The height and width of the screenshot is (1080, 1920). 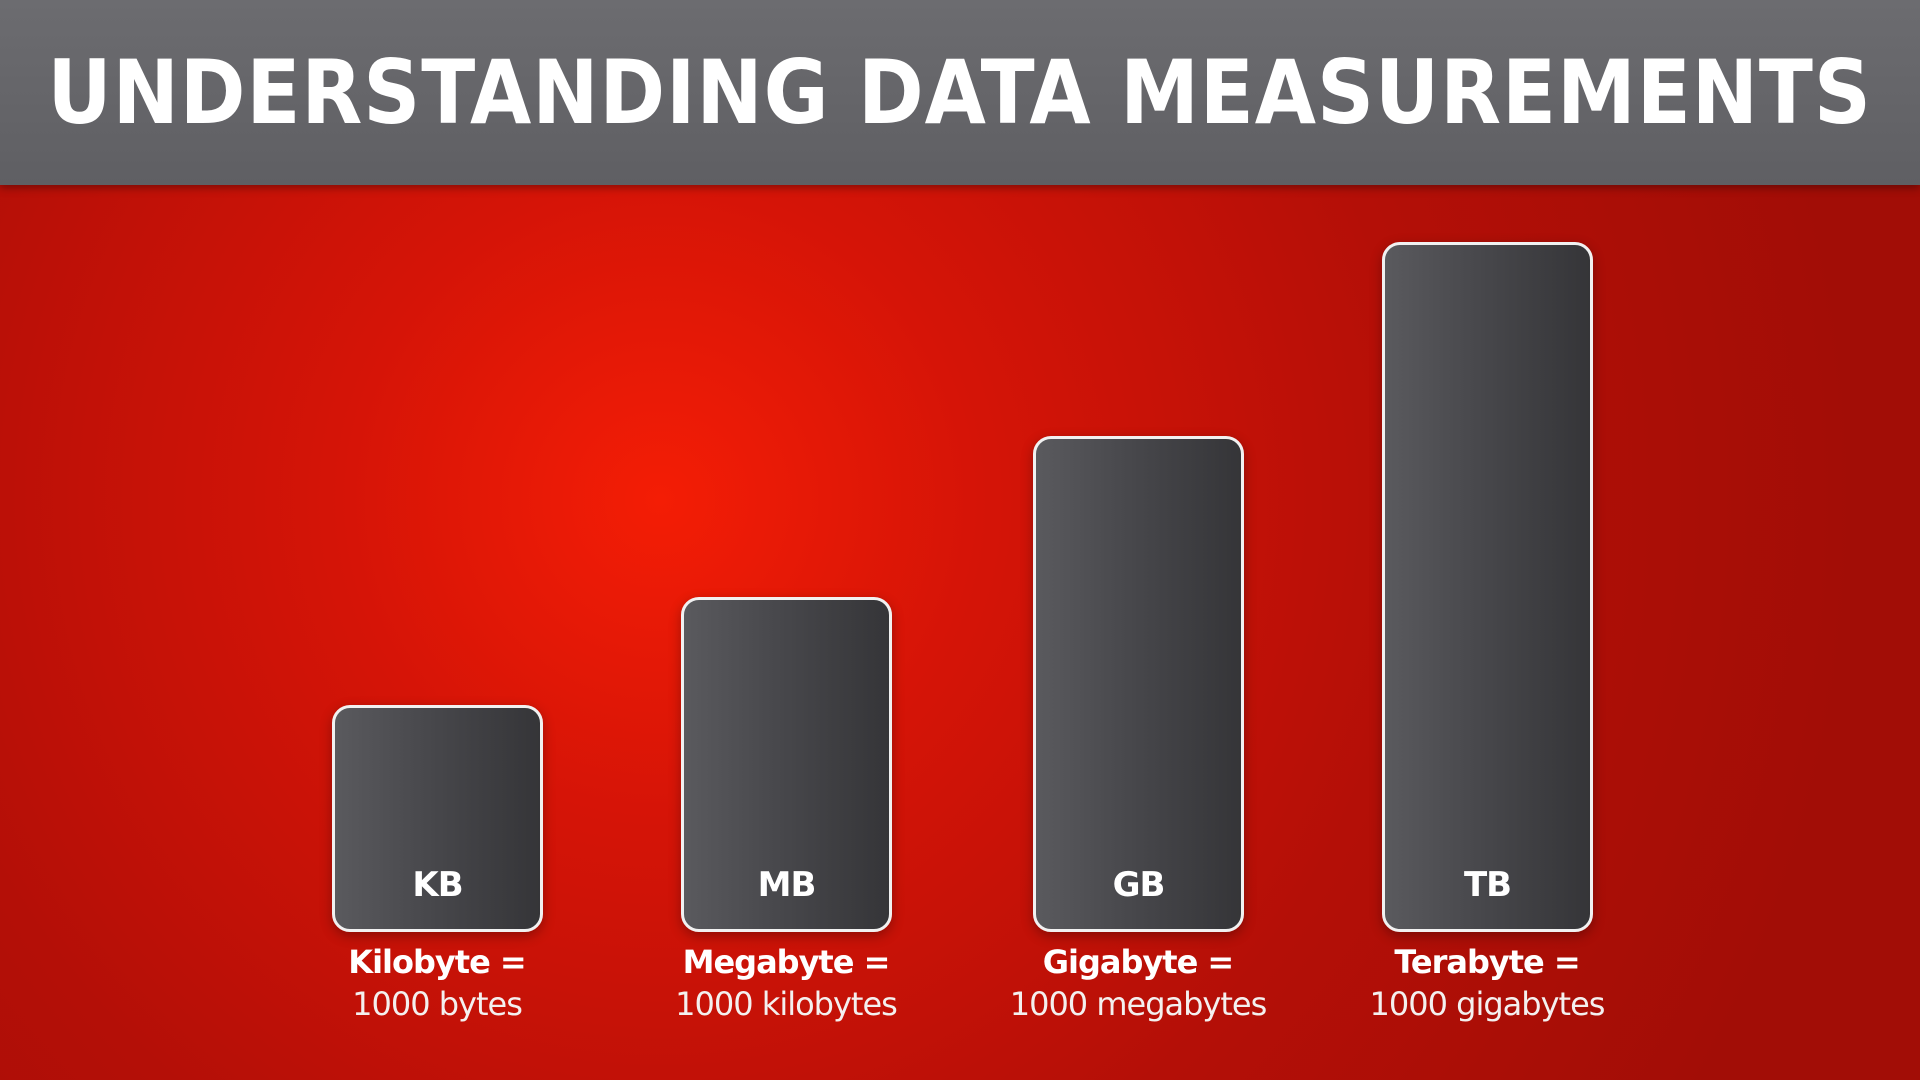 I want to click on caption-terabyte: Terabyte = 1000 gigabytes, so click(x=1487, y=984).